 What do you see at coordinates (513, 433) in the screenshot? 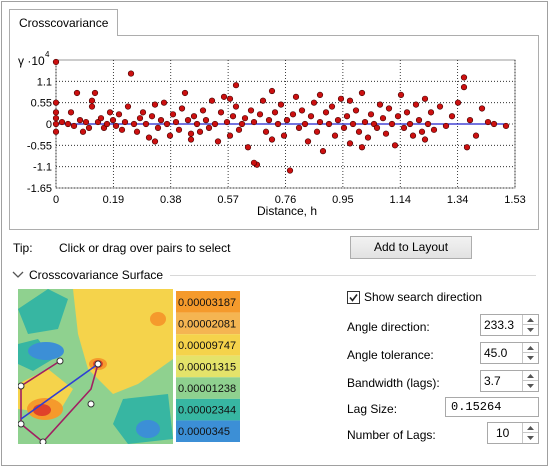
I see `number-of-lags-spinner: 10` at bounding box center [513, 433].